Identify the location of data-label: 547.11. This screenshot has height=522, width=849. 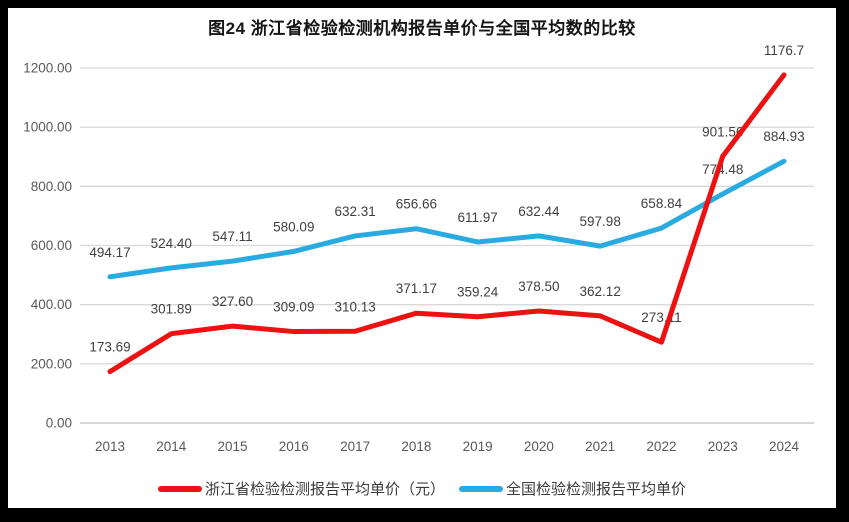
(232, 236).